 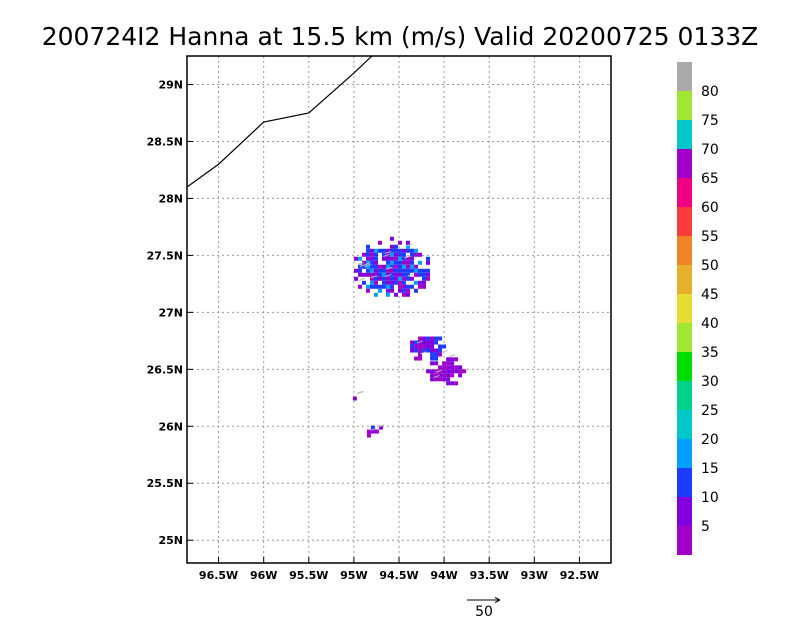 What do you see at coordinates (165, 141) in the screenshot?
I see `lat-tick-label: 28.5N` at bounding box center [165, 141].